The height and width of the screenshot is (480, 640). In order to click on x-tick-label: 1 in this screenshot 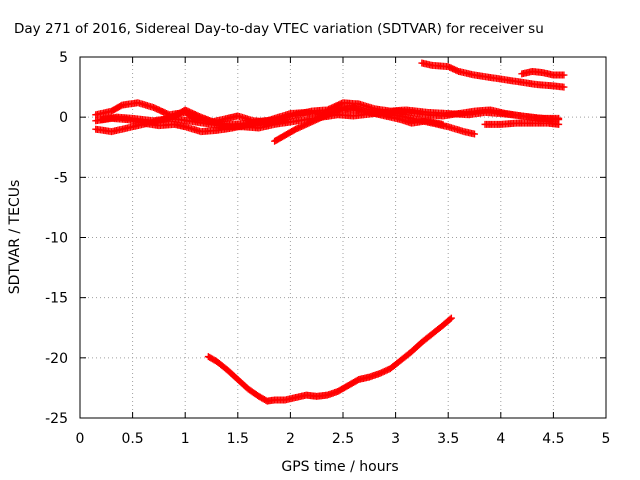, I will do `click(185, 439)`.